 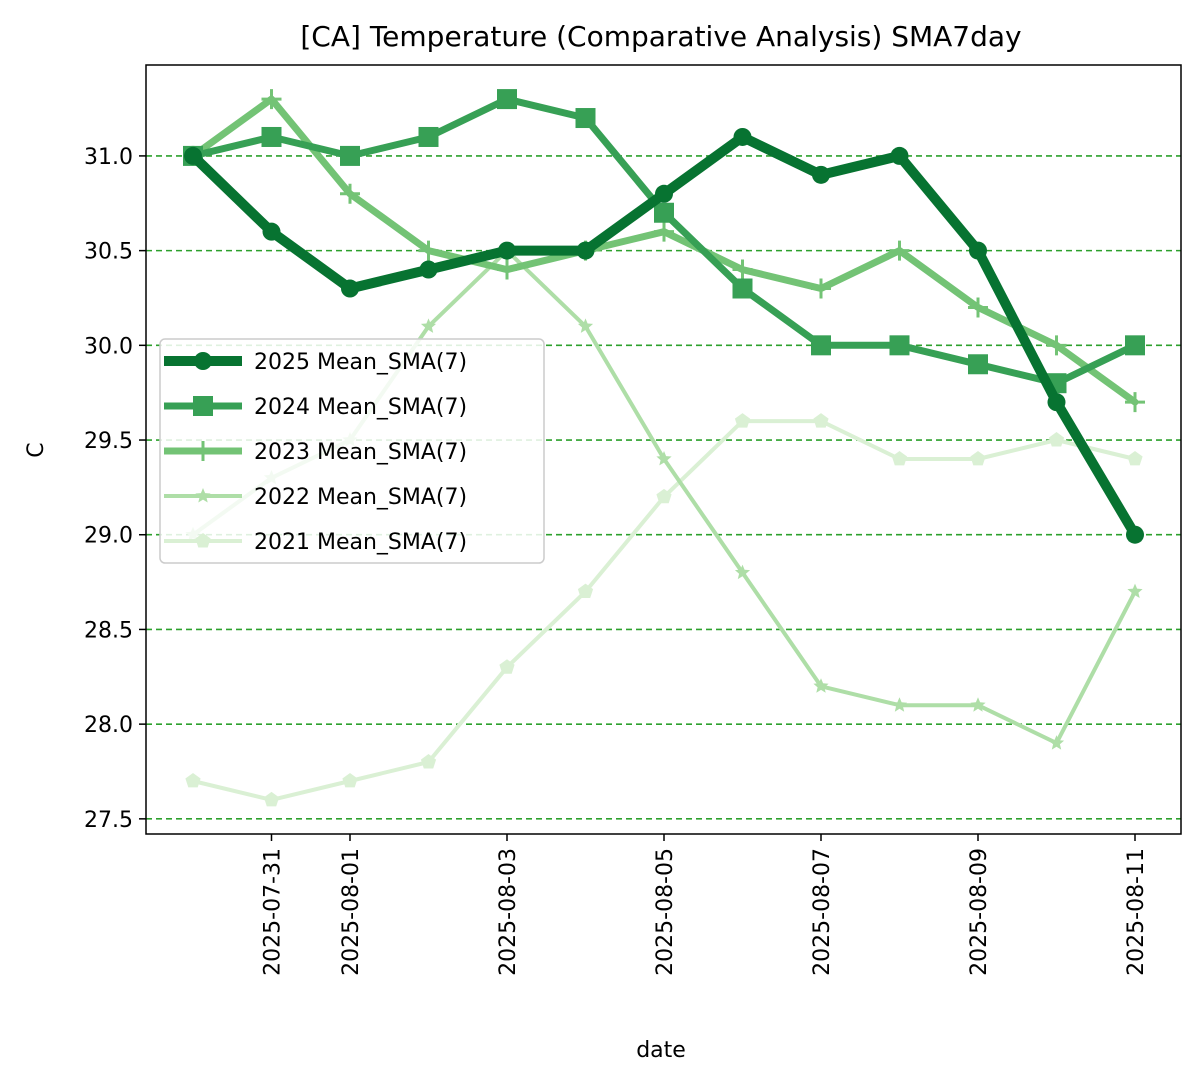 What do you see at coordinates (351, 912) in the screenshot?
I see `x-tick-label: 2025-08-01` at bounding box center [351, 912].